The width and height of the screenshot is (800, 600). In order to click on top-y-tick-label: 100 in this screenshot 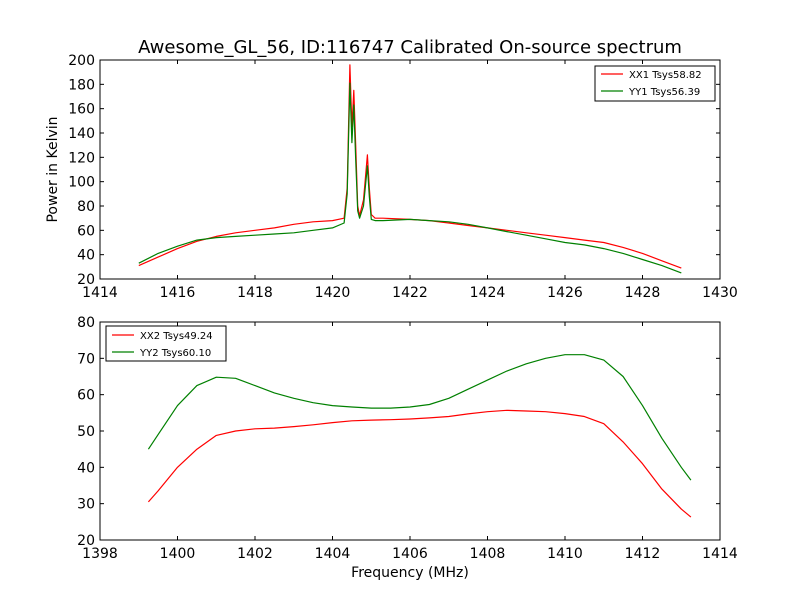, I will do `click(81, 183)`.